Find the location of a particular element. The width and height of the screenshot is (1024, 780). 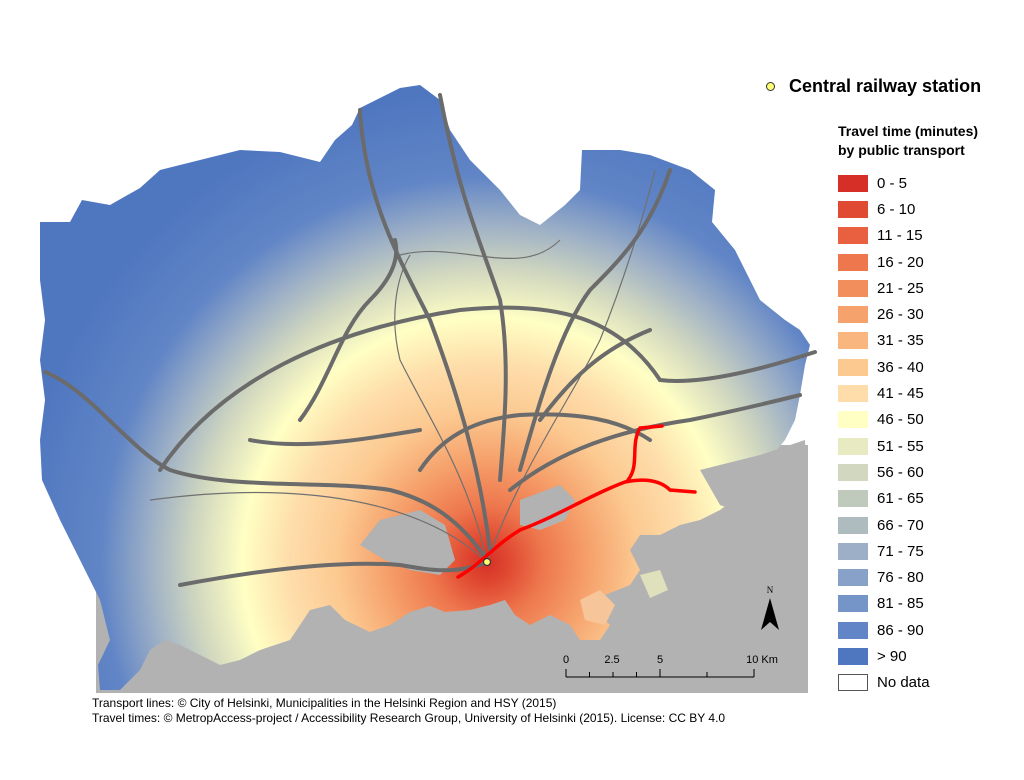

legend-row: 16 - 20 is located at coordinates (881, 262).